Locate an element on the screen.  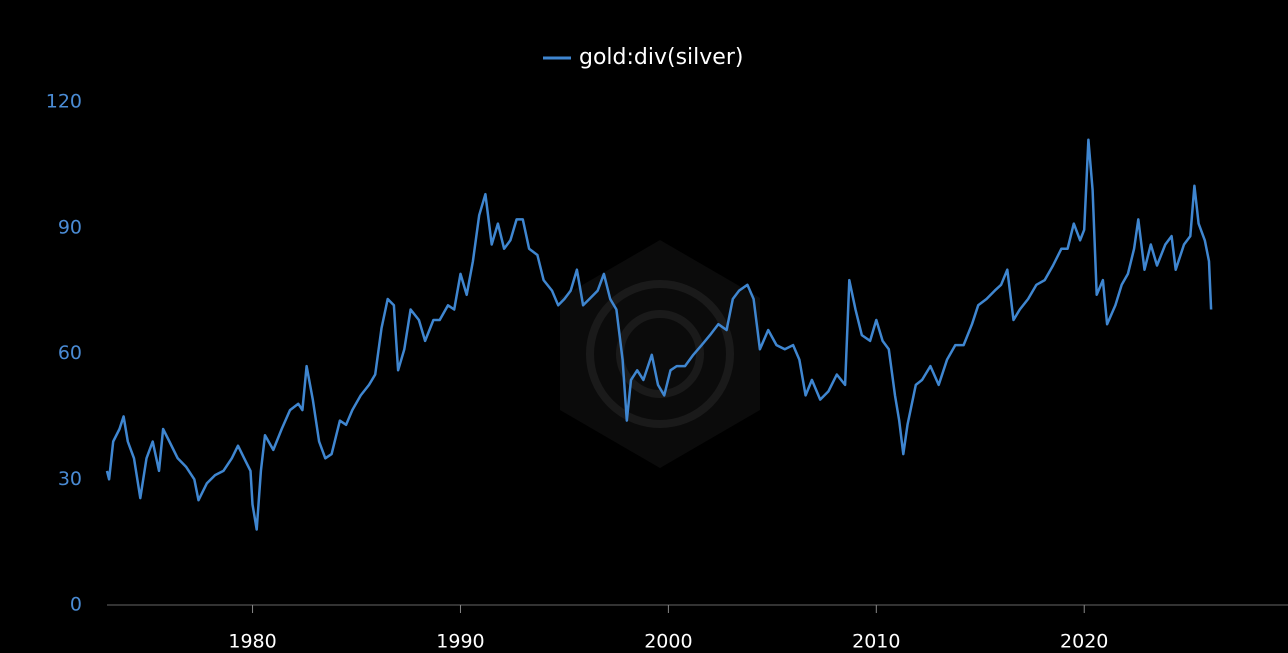
x-tick-label: 1990 is located at coordinates (460, 642).